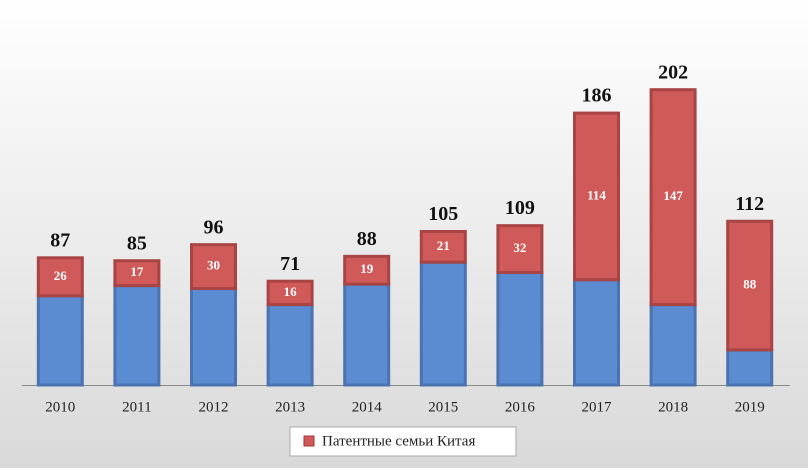 This screenshot has width=808, height=468. Describe the element at coordinates (309, 441) in the screenshot. I see `legend-swatch` at that location.